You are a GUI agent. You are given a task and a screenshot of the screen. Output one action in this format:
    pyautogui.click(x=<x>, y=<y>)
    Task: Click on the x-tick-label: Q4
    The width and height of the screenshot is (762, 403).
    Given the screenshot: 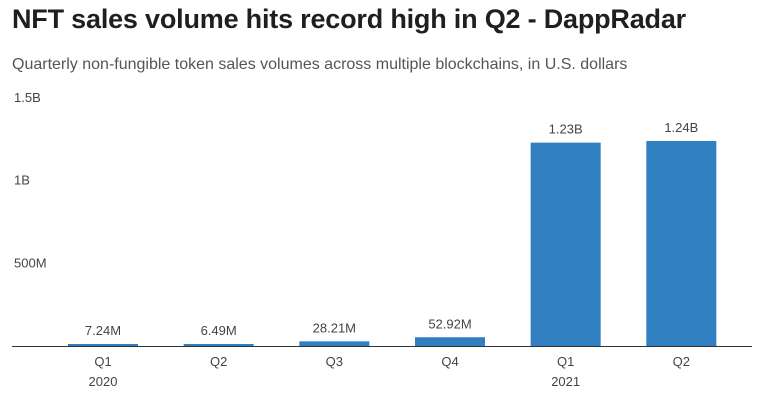 What is the action you would take?
    pyautogui.click(x=449, y=361)
    